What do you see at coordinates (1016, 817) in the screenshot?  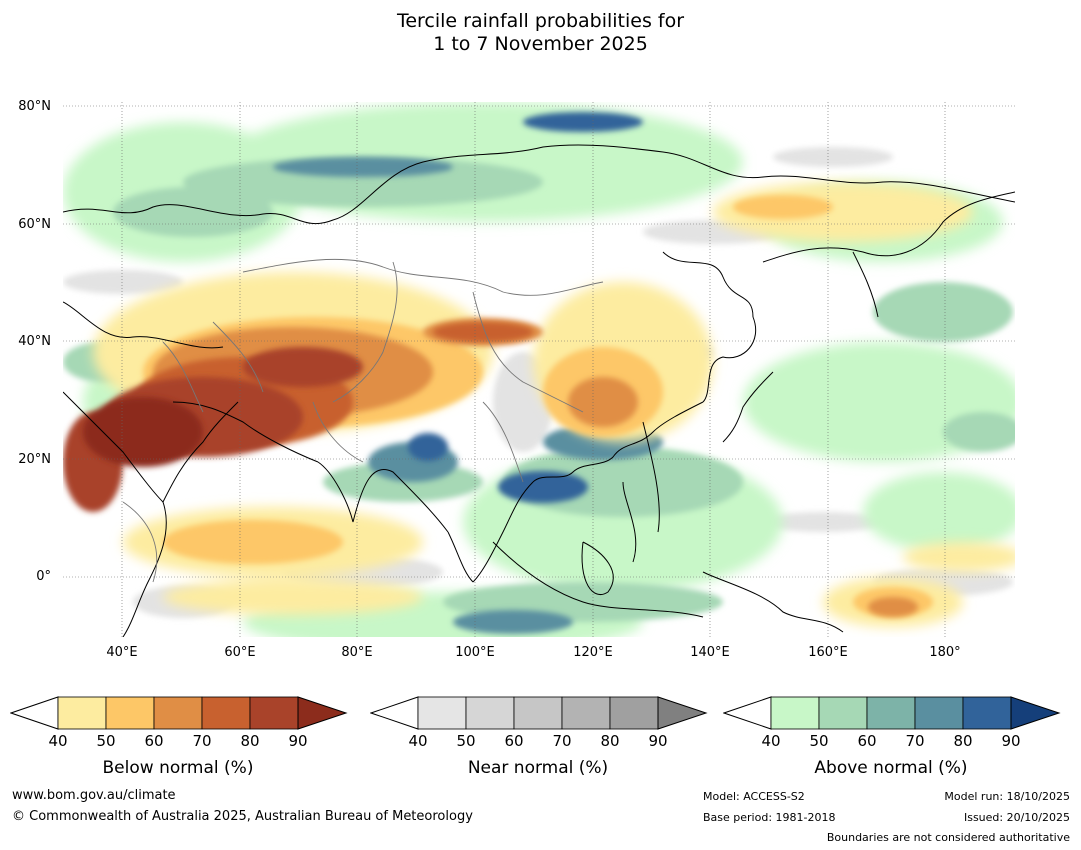 I see `issued-date: Issued: 20/10/2025` at bounding box center [1016, 817].